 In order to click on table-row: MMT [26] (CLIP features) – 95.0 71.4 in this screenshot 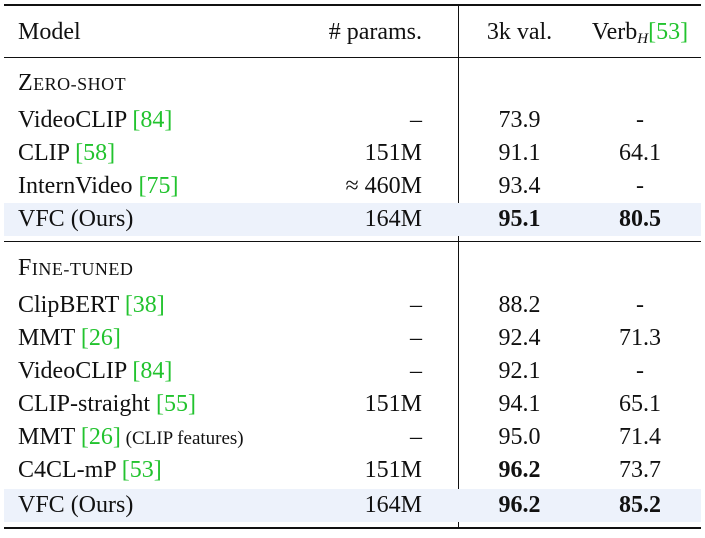, I will do `click(352, 437)`.